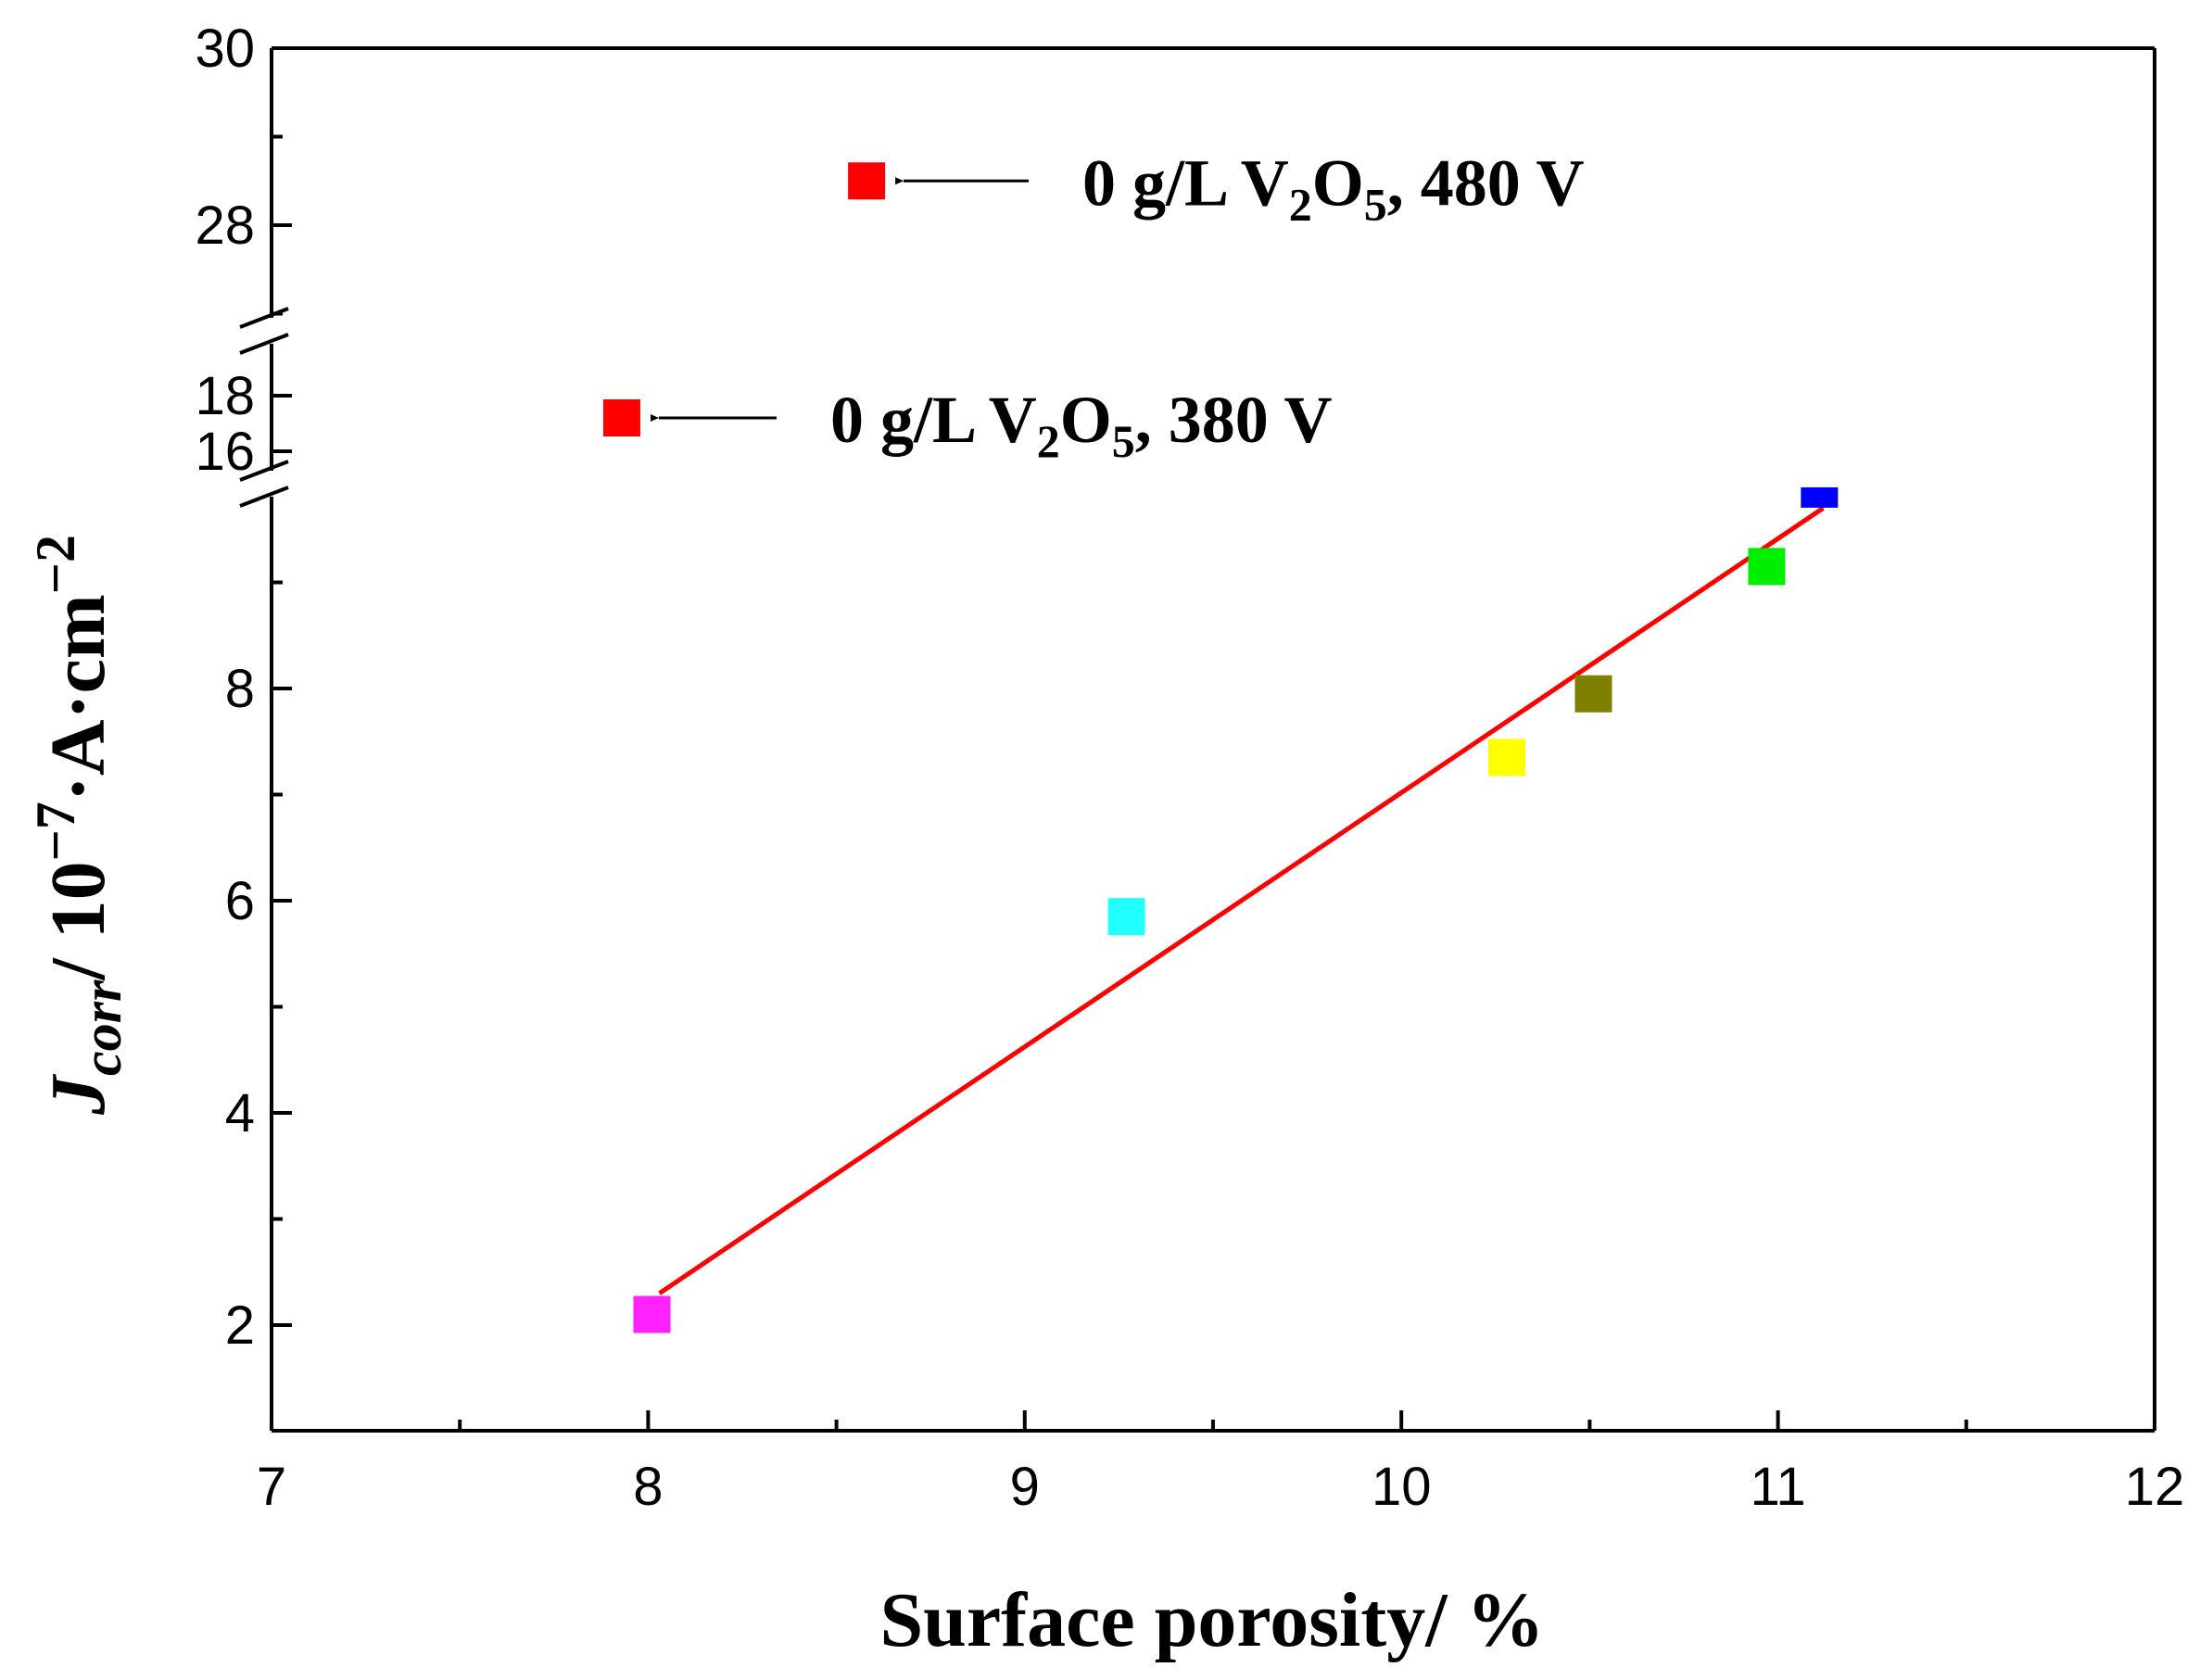  Describe the element at coordinates (271, 1487) in the screenshot. I see `x-tick-label: 7` at that location.